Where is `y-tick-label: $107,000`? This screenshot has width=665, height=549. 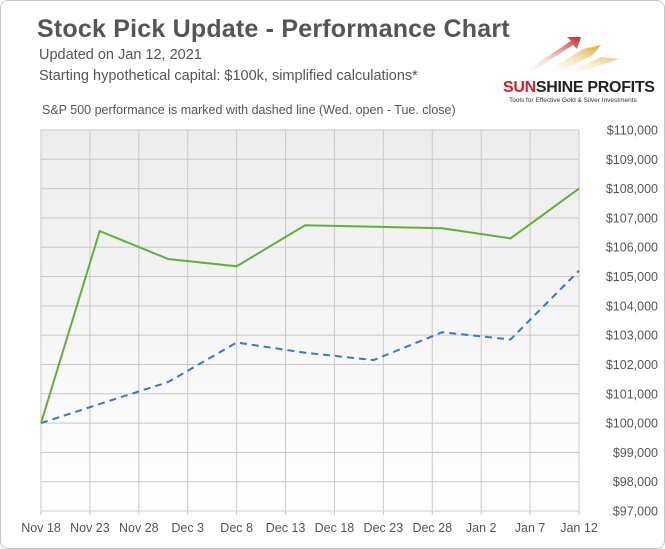 y-tick-label: $107,000 is located at coordinates (632, 218).